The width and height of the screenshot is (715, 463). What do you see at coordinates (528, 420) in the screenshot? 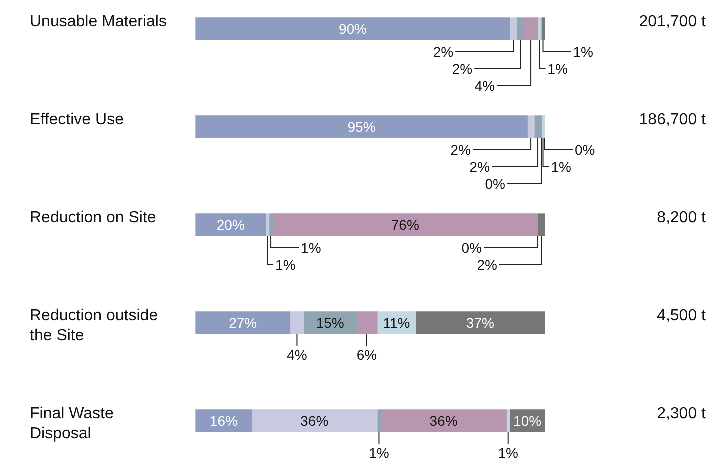
I see `data-label: 10%` at bounding box center [528, 420].